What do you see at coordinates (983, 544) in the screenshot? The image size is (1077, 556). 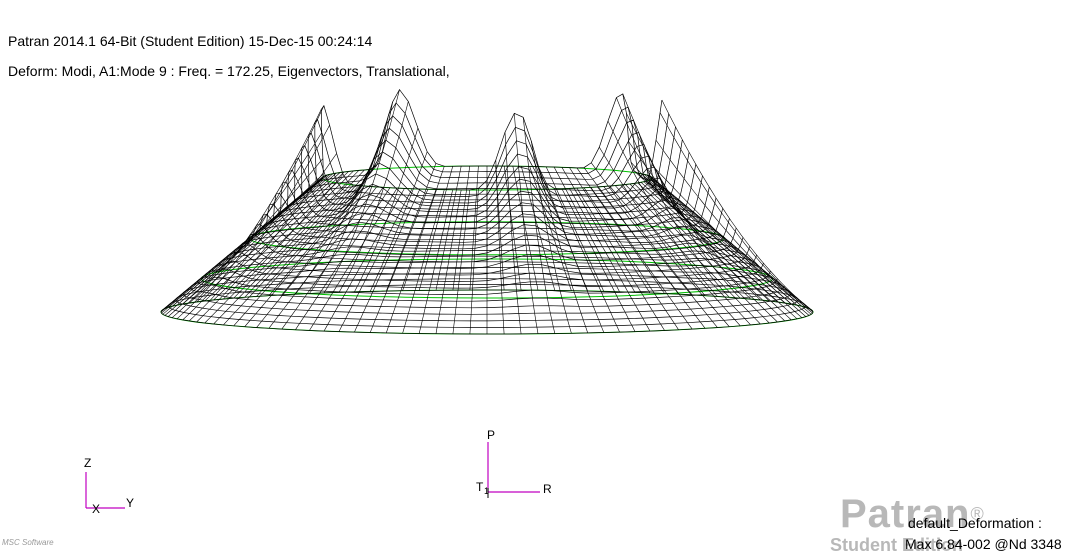 I see `result-legend-info: Max 6.84-002 @Nd 3348` at bounding box center [983, 544].